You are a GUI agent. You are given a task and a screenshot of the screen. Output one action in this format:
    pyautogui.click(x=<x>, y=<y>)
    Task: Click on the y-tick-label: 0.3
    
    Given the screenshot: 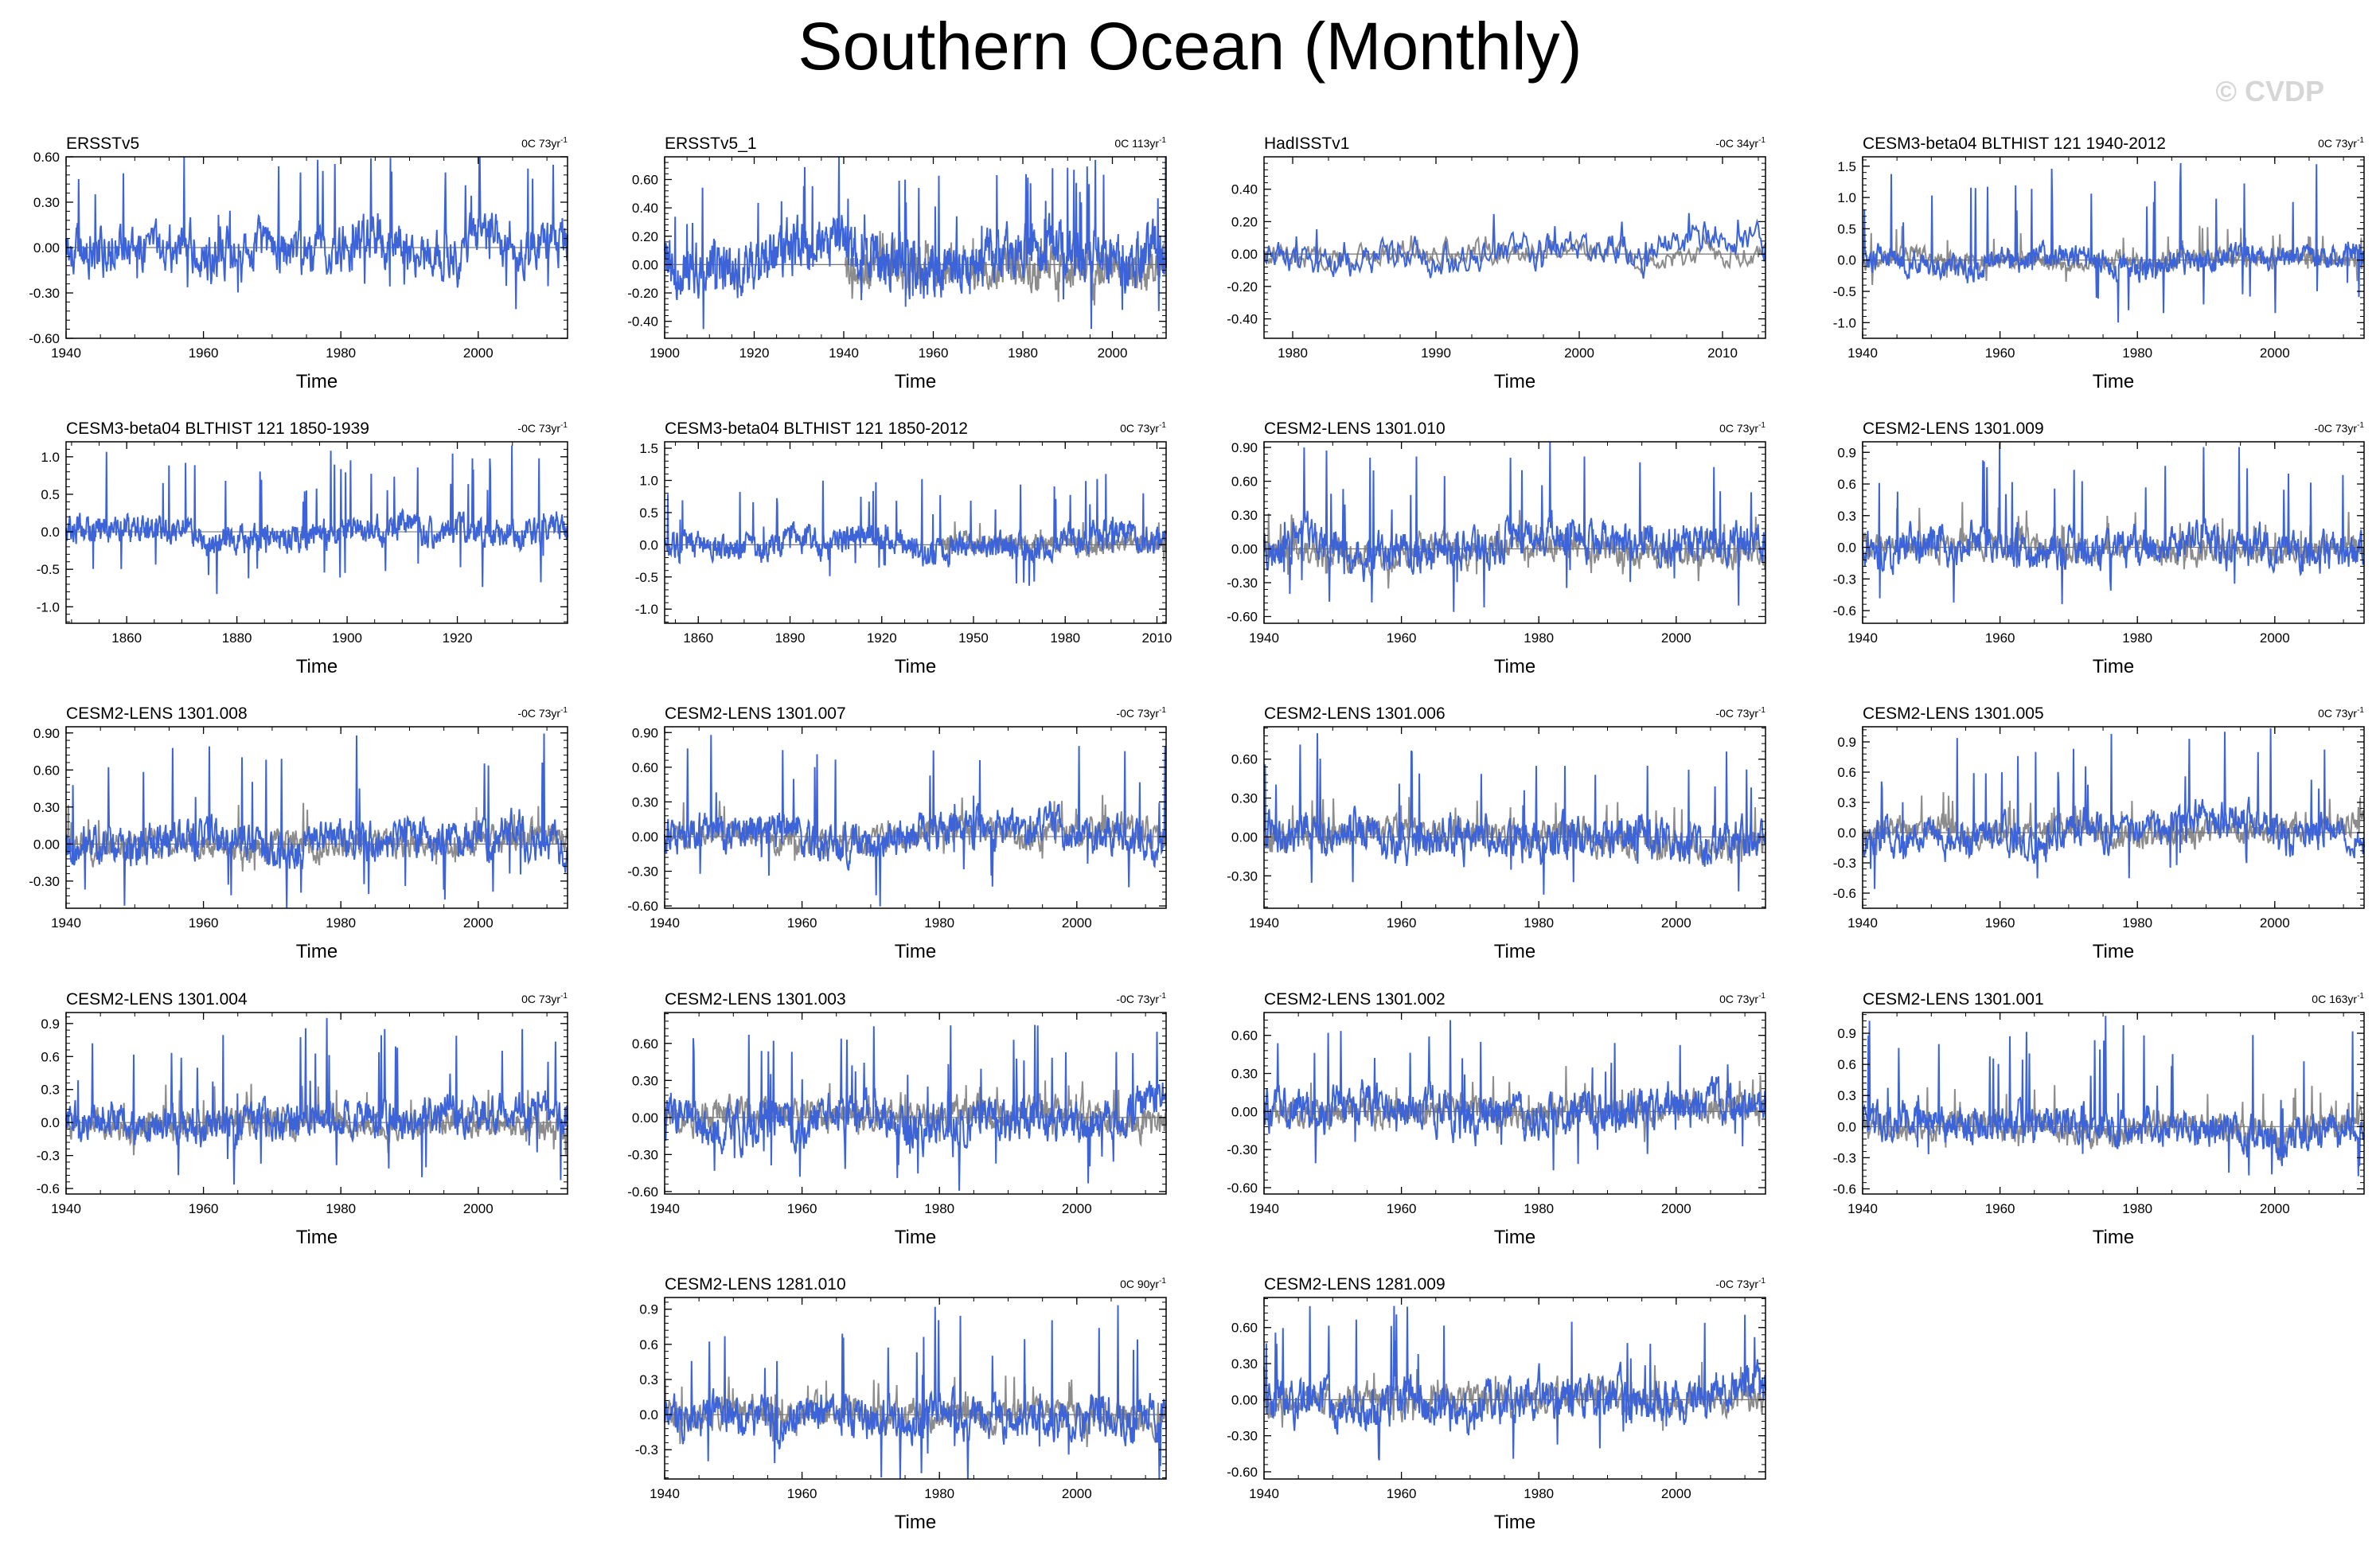 What is the action you would take?
    pyautogui.click(x=1846, y=516)
    